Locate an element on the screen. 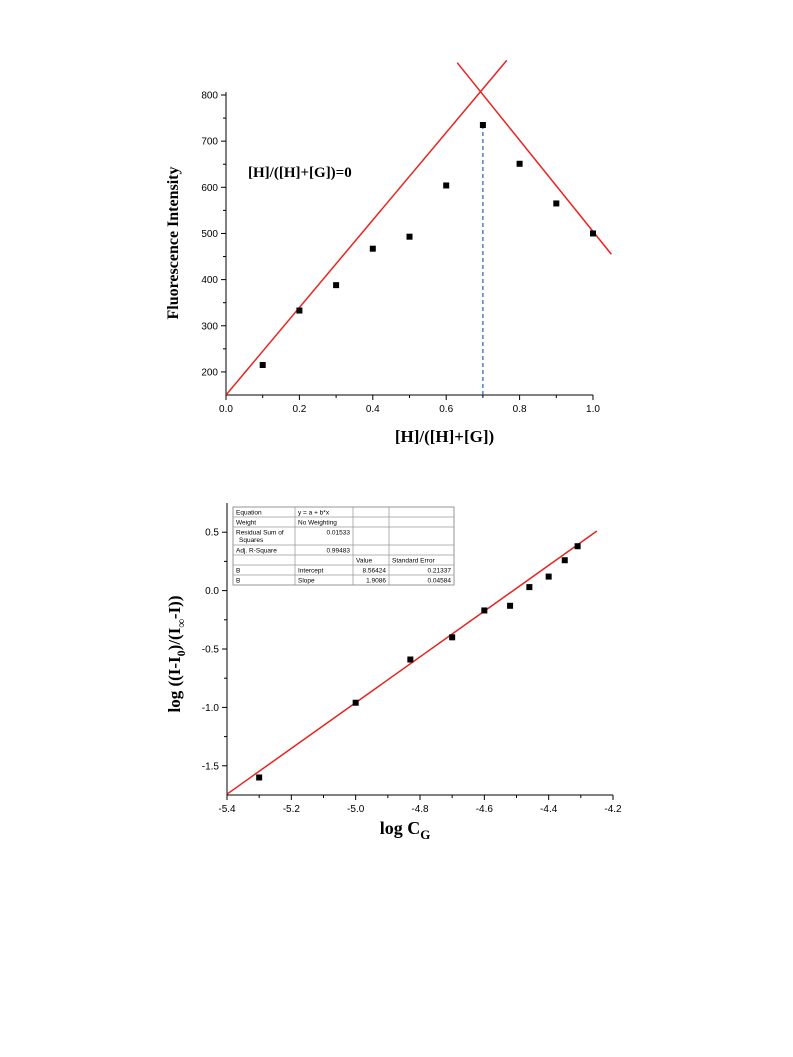 This screenshot has height=1057, width=793. chart1-x-label: [H]/([H]+[G]) is located at coordinates (444, 436).